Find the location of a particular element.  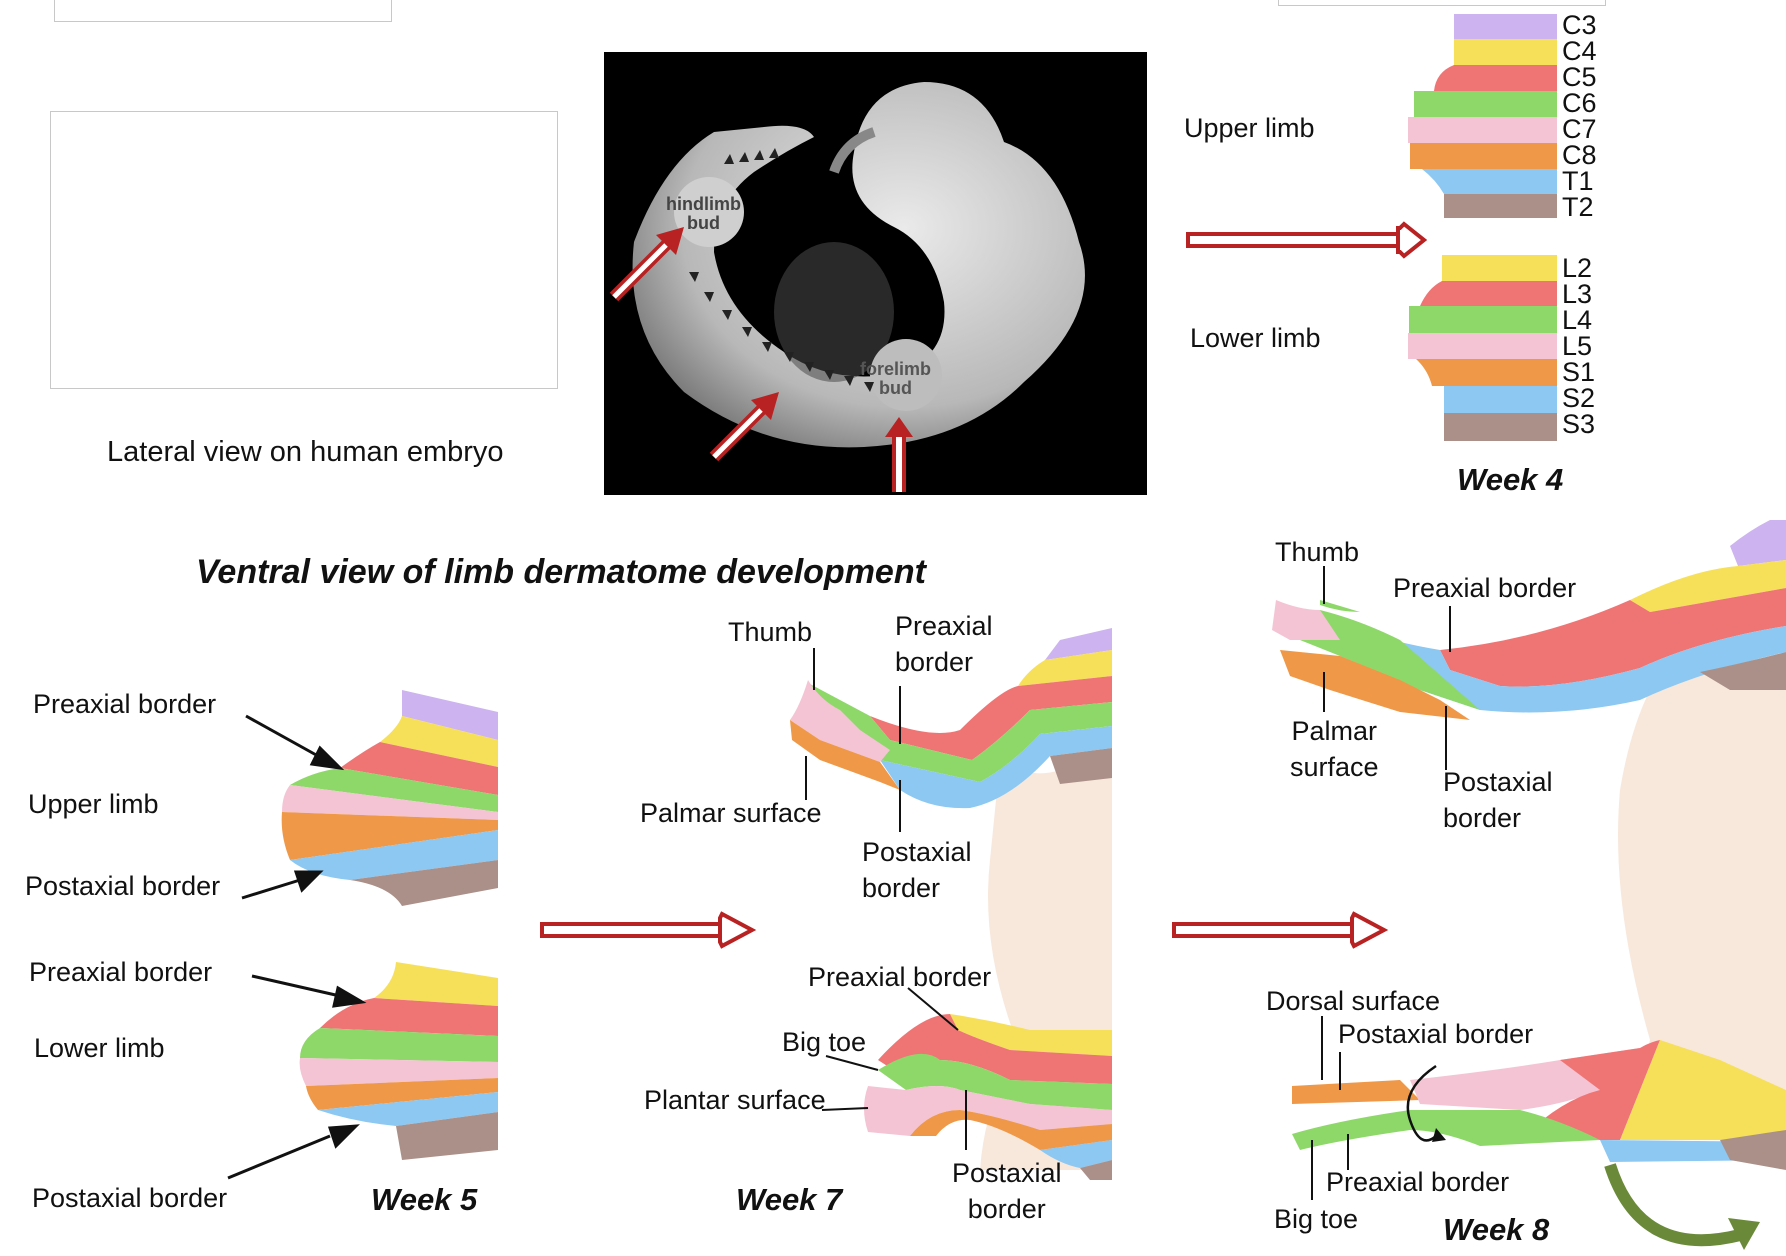

segment-label-S1: S1 is located at coordinates (1579, 372).